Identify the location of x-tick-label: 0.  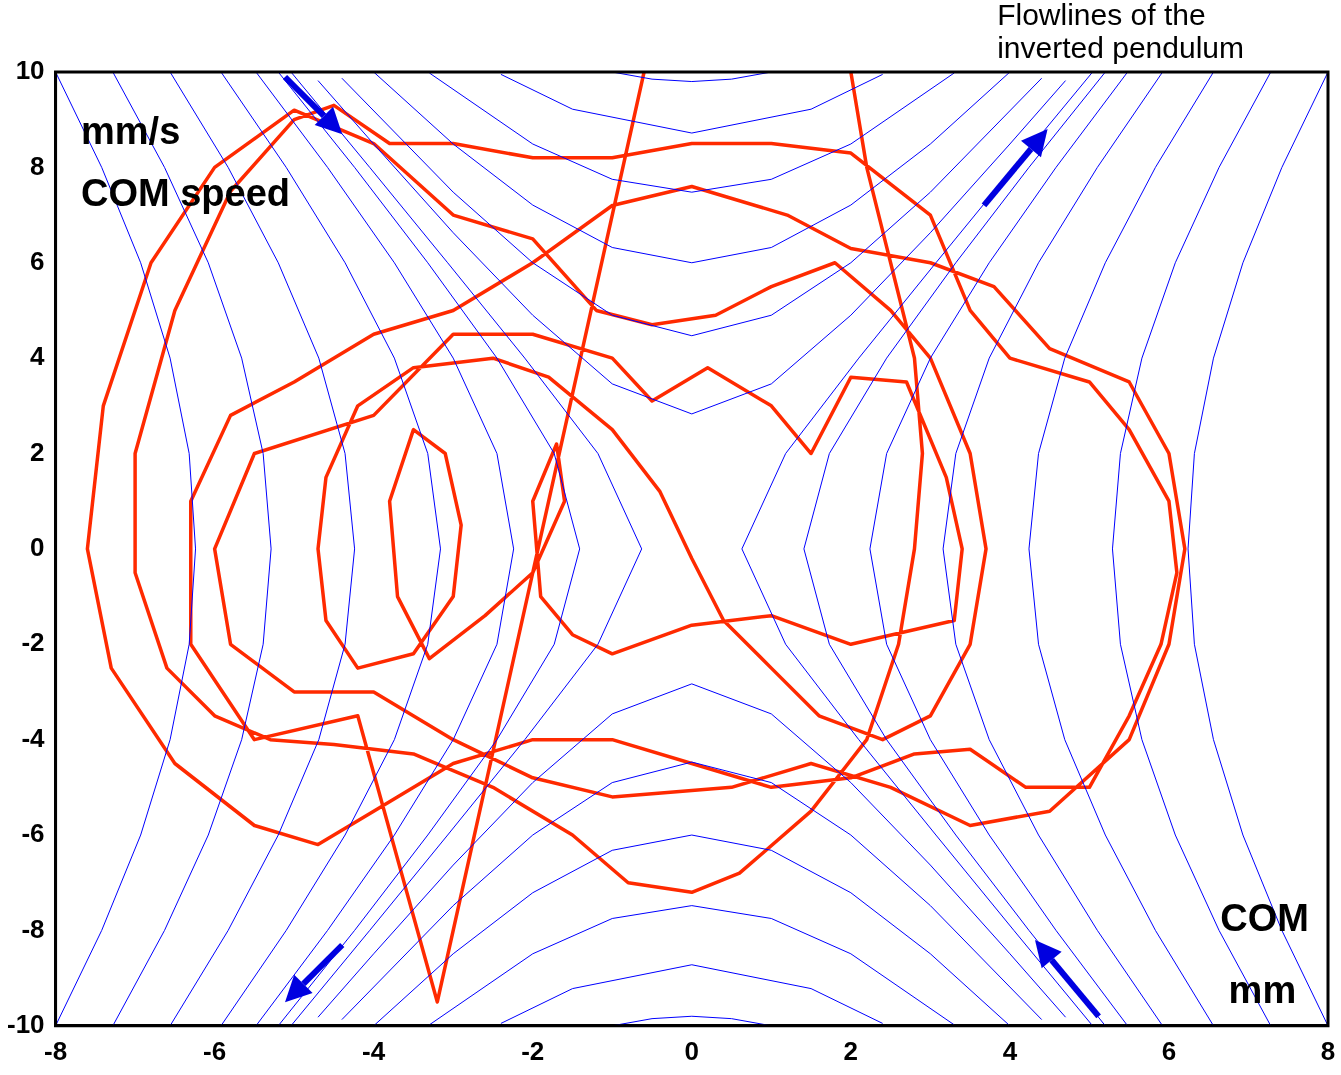
(692, 1050).